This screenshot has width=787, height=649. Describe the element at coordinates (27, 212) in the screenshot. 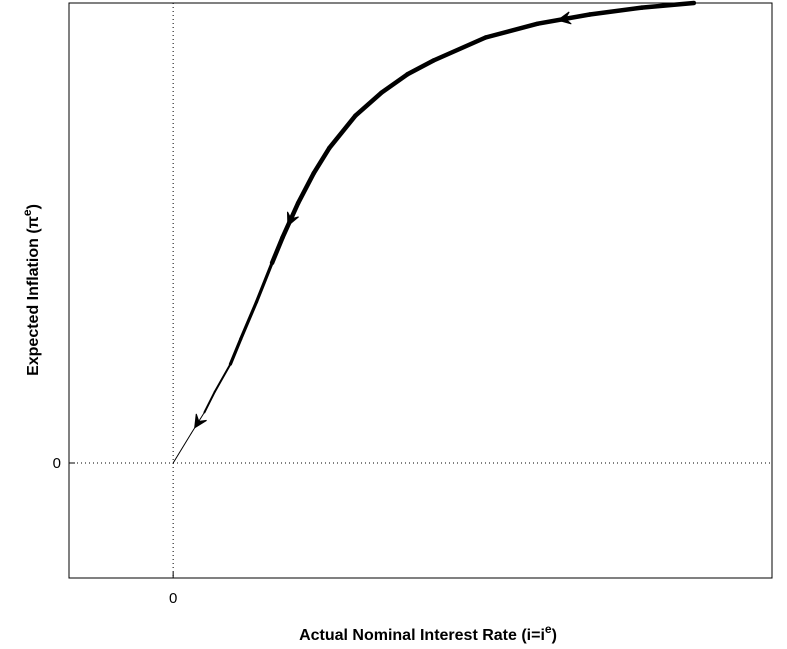

I see `y-axis-label-superscript: e` at that location.